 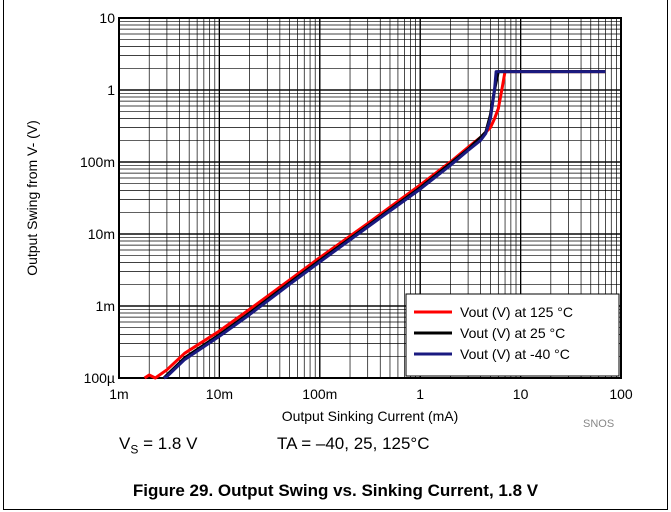 What do you see at coordinates (521, 394) in the screenshot?
I see `x-tick-label: 10` at bounding box center [521, 394].